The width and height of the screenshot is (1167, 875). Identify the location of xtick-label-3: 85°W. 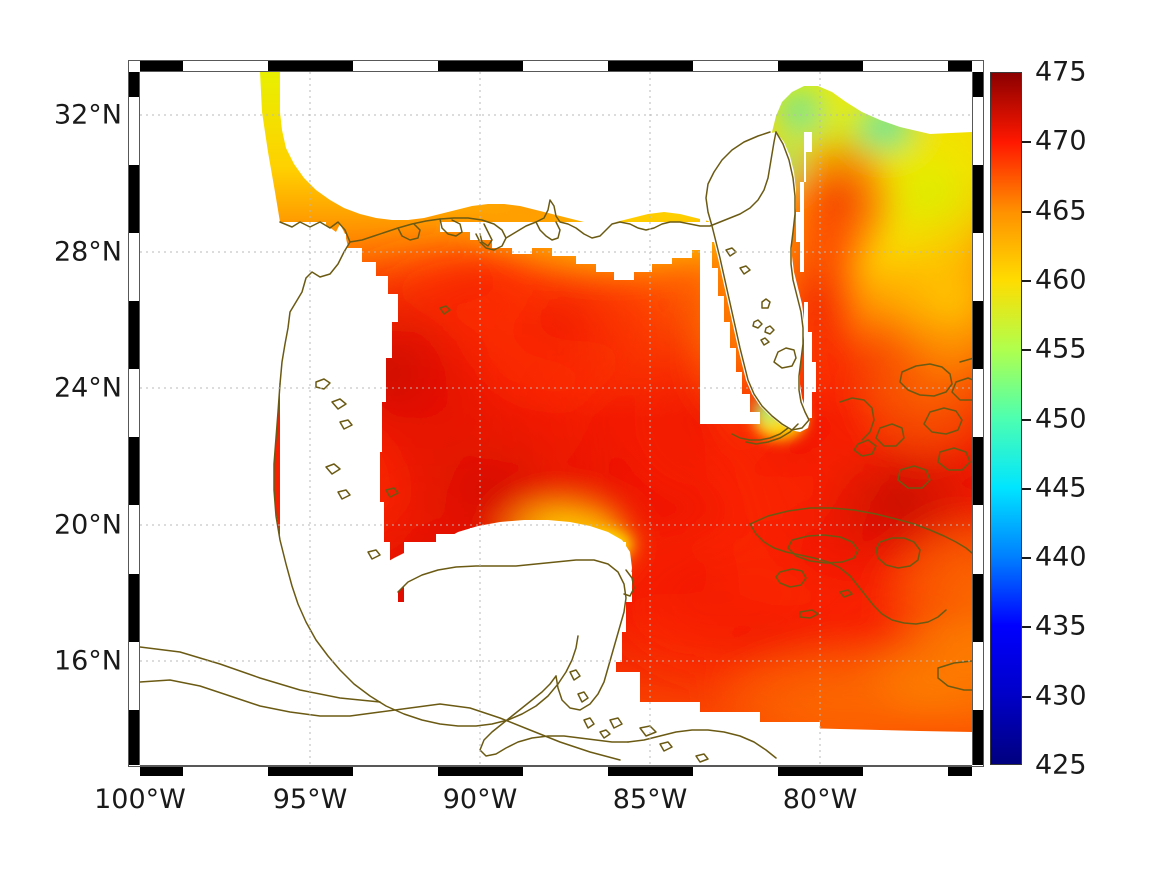
(650, 799).